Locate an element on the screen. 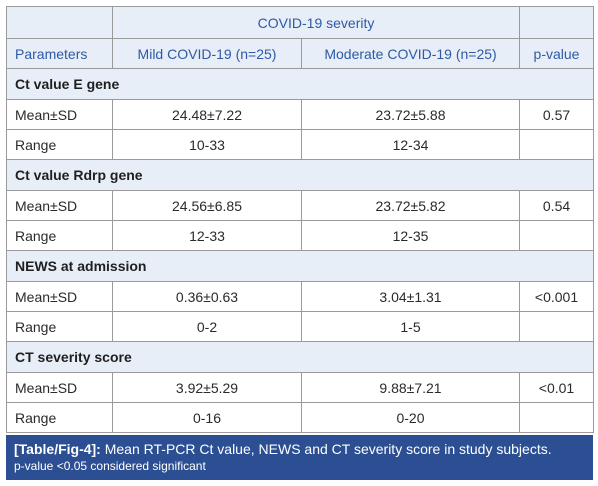 The image size is (598, 486). table-row: Range 0-16 0-20 is located at coordinates (300, 417).